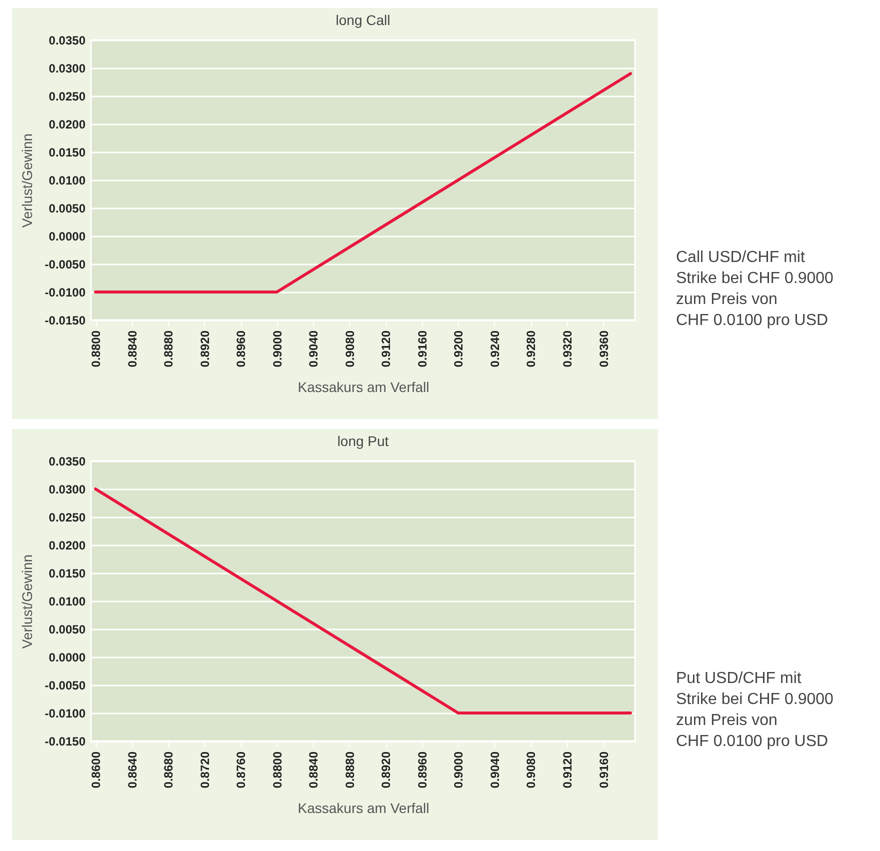 The height and width of the screenshot is (851, 880). What do you see at coordinates (132, 769) in the screenshot?
I see `x-tick-label: 0.8640` at bounding box center [132, 769].